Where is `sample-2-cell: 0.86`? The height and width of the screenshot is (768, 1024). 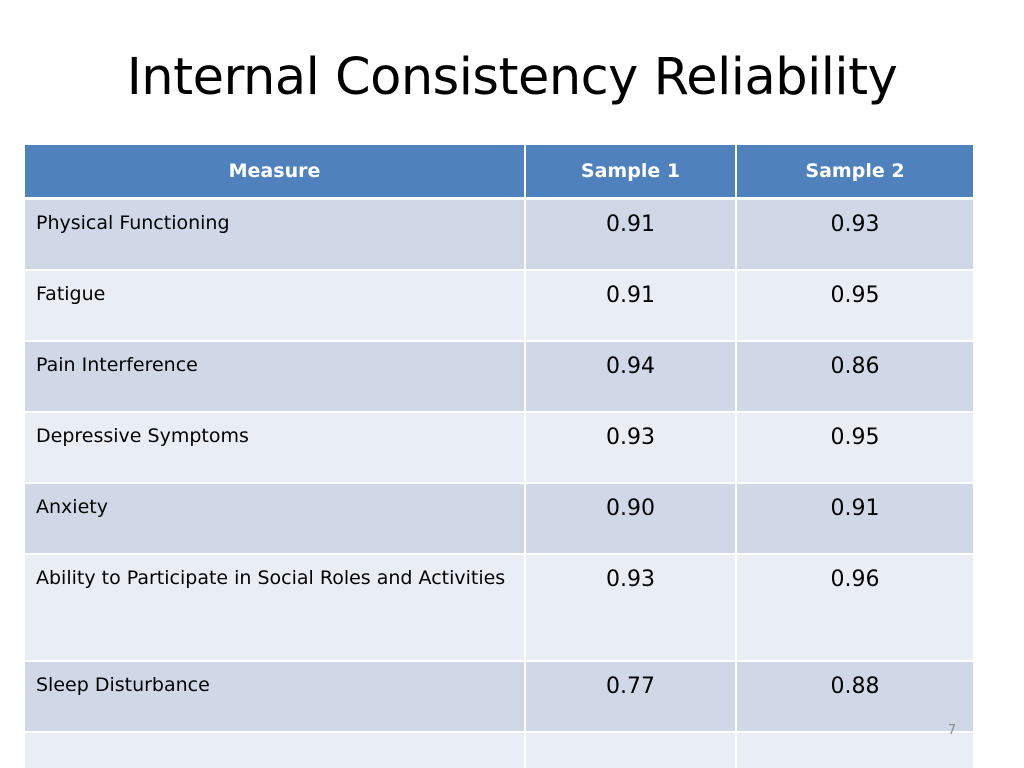 sample-2-cell: 0.86 is located at coordinates (854, 377).